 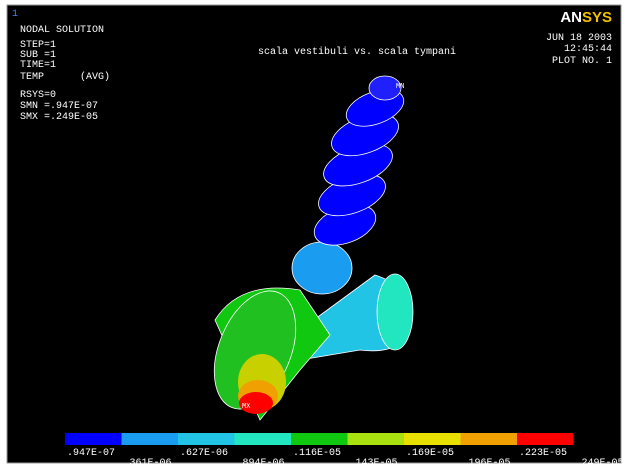 What do you see at coordinates (430, 453) in the screenshot?
I see `legend-label: .169E-05` at bounding box center [430, 453].